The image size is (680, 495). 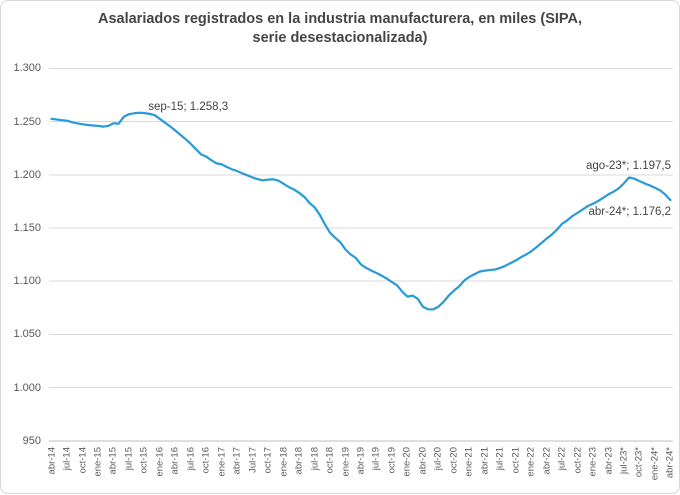 What do you see at coordinates (346, 462) in the screenshot?
I see `x-tick-label: ene-19` at bounding box center [346, 462].